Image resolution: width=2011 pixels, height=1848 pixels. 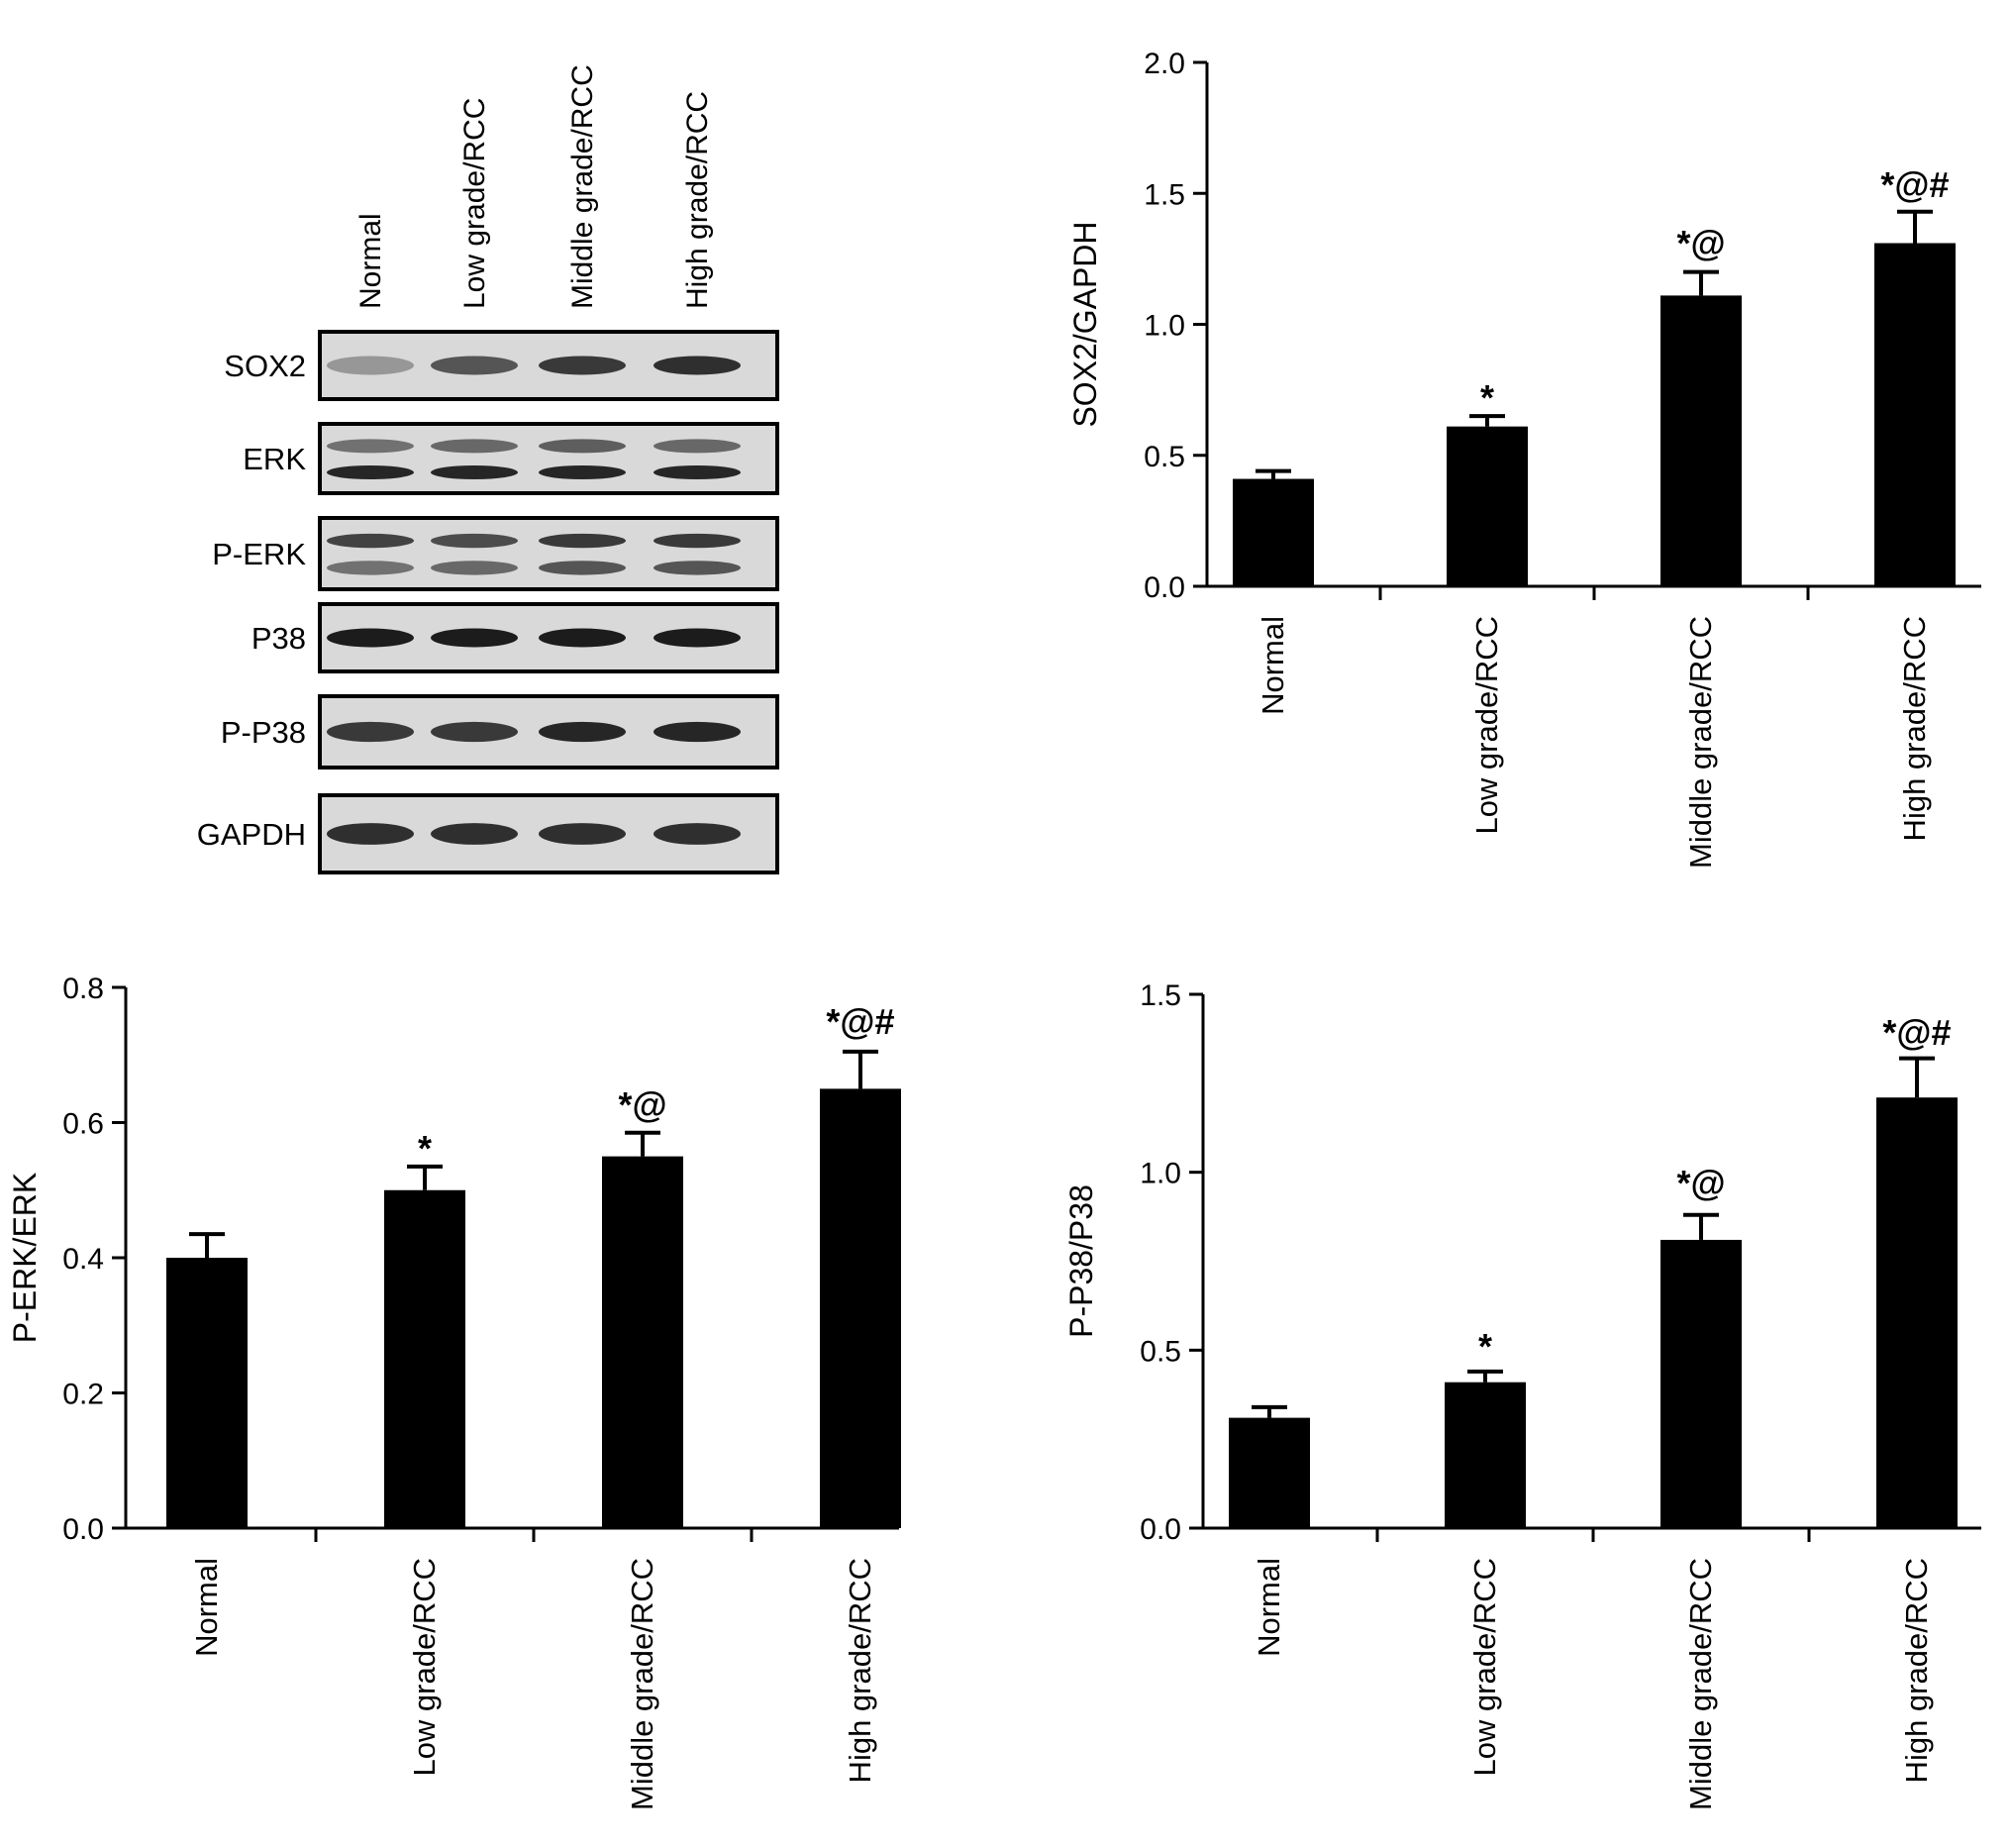 I want to click on blot-row-label-p-erk: P-ERK, so click(x=259, y=554).